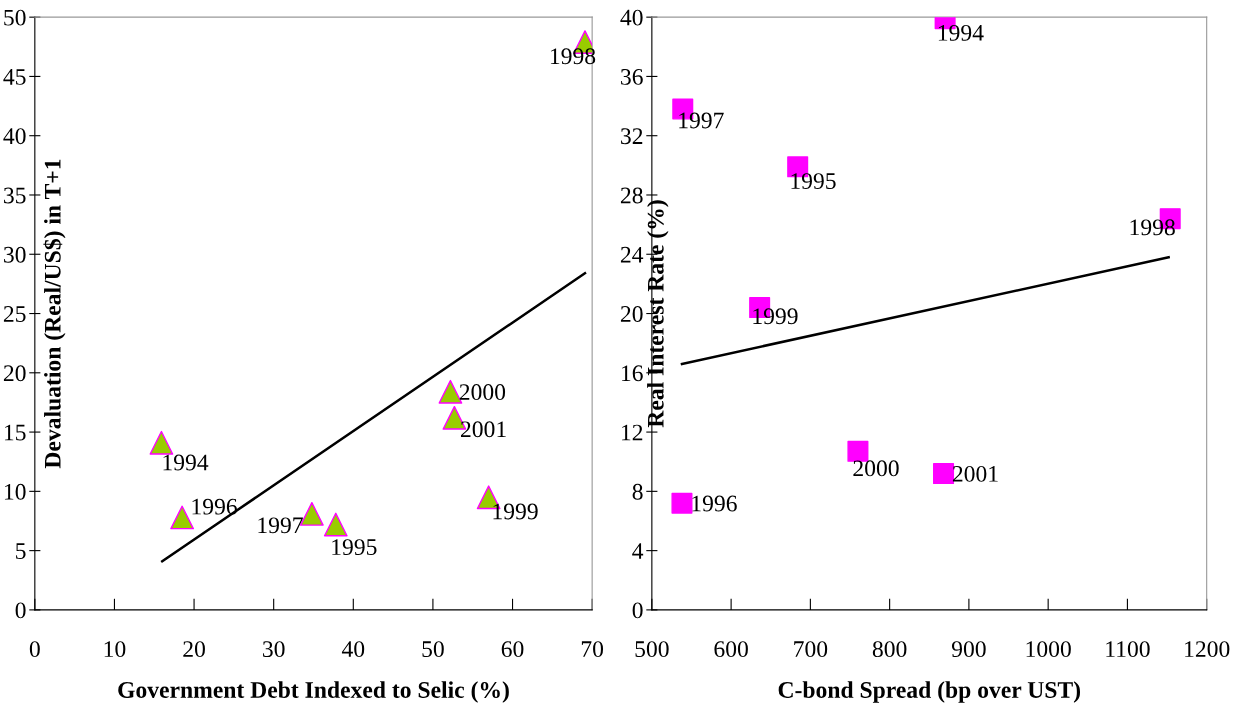 The height and width of the screenshot is (715, 1244). Describe the element at coordinates (811, 649) in the screenshot. I see `x-tick-label: 700` at that location.